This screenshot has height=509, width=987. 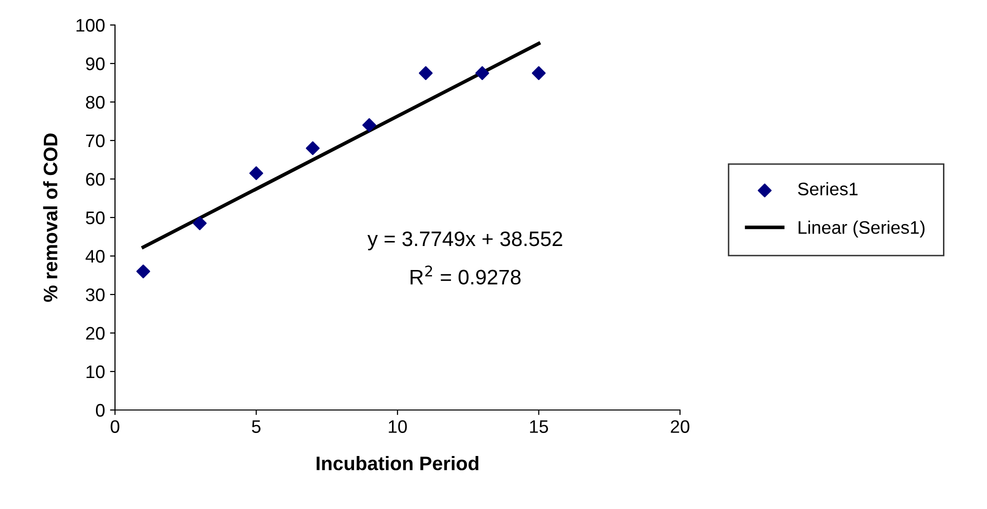 What do you see at coordinates (464, 240) in the screenshot?
I see `annotation: y = 3.7749x + 38.552` at bounding box center [464, 240].